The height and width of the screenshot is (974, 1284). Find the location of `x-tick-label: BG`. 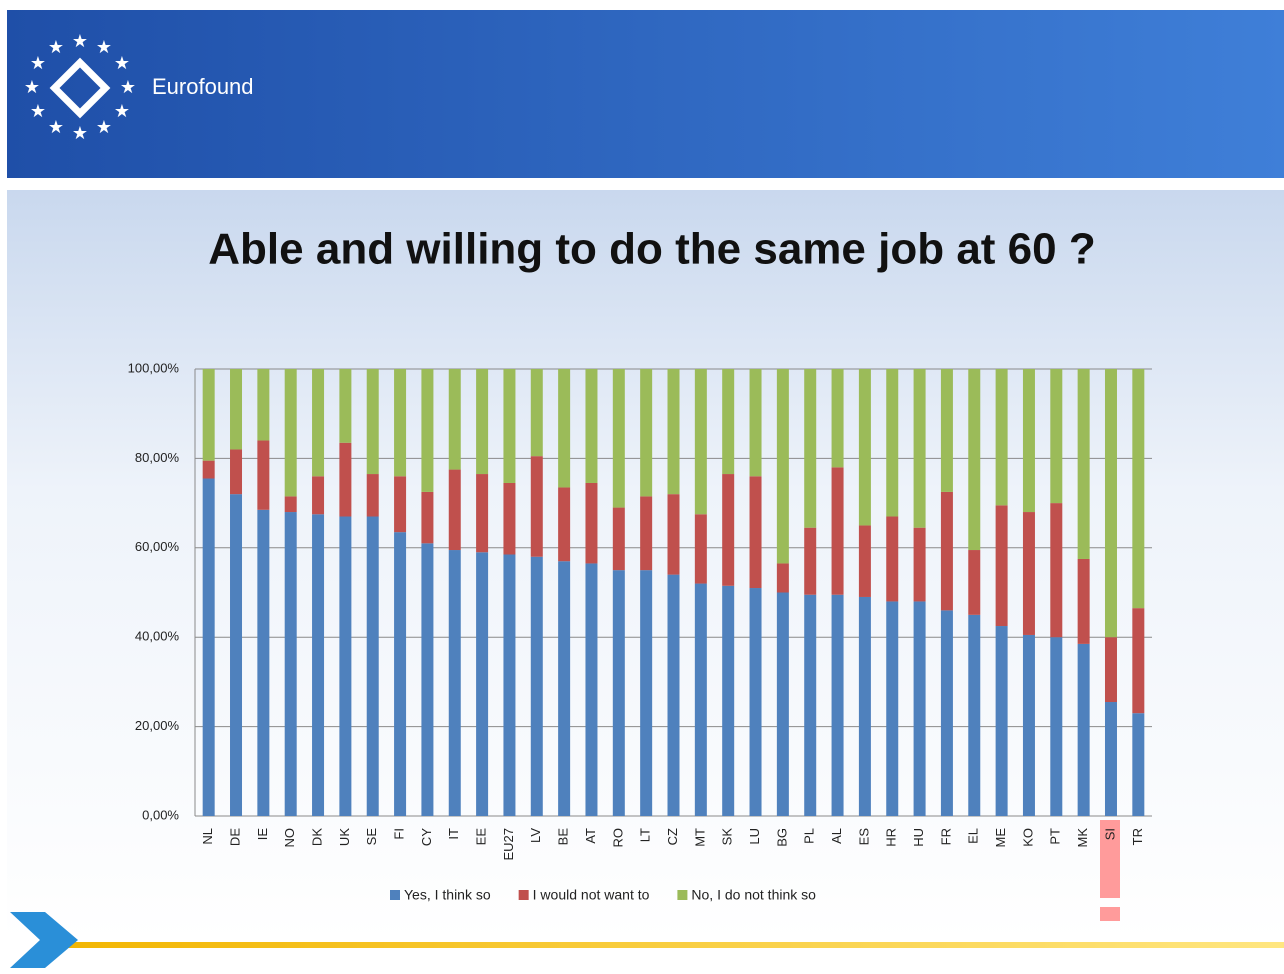

x-tick-label: BG is located at coordinates (781, 837).